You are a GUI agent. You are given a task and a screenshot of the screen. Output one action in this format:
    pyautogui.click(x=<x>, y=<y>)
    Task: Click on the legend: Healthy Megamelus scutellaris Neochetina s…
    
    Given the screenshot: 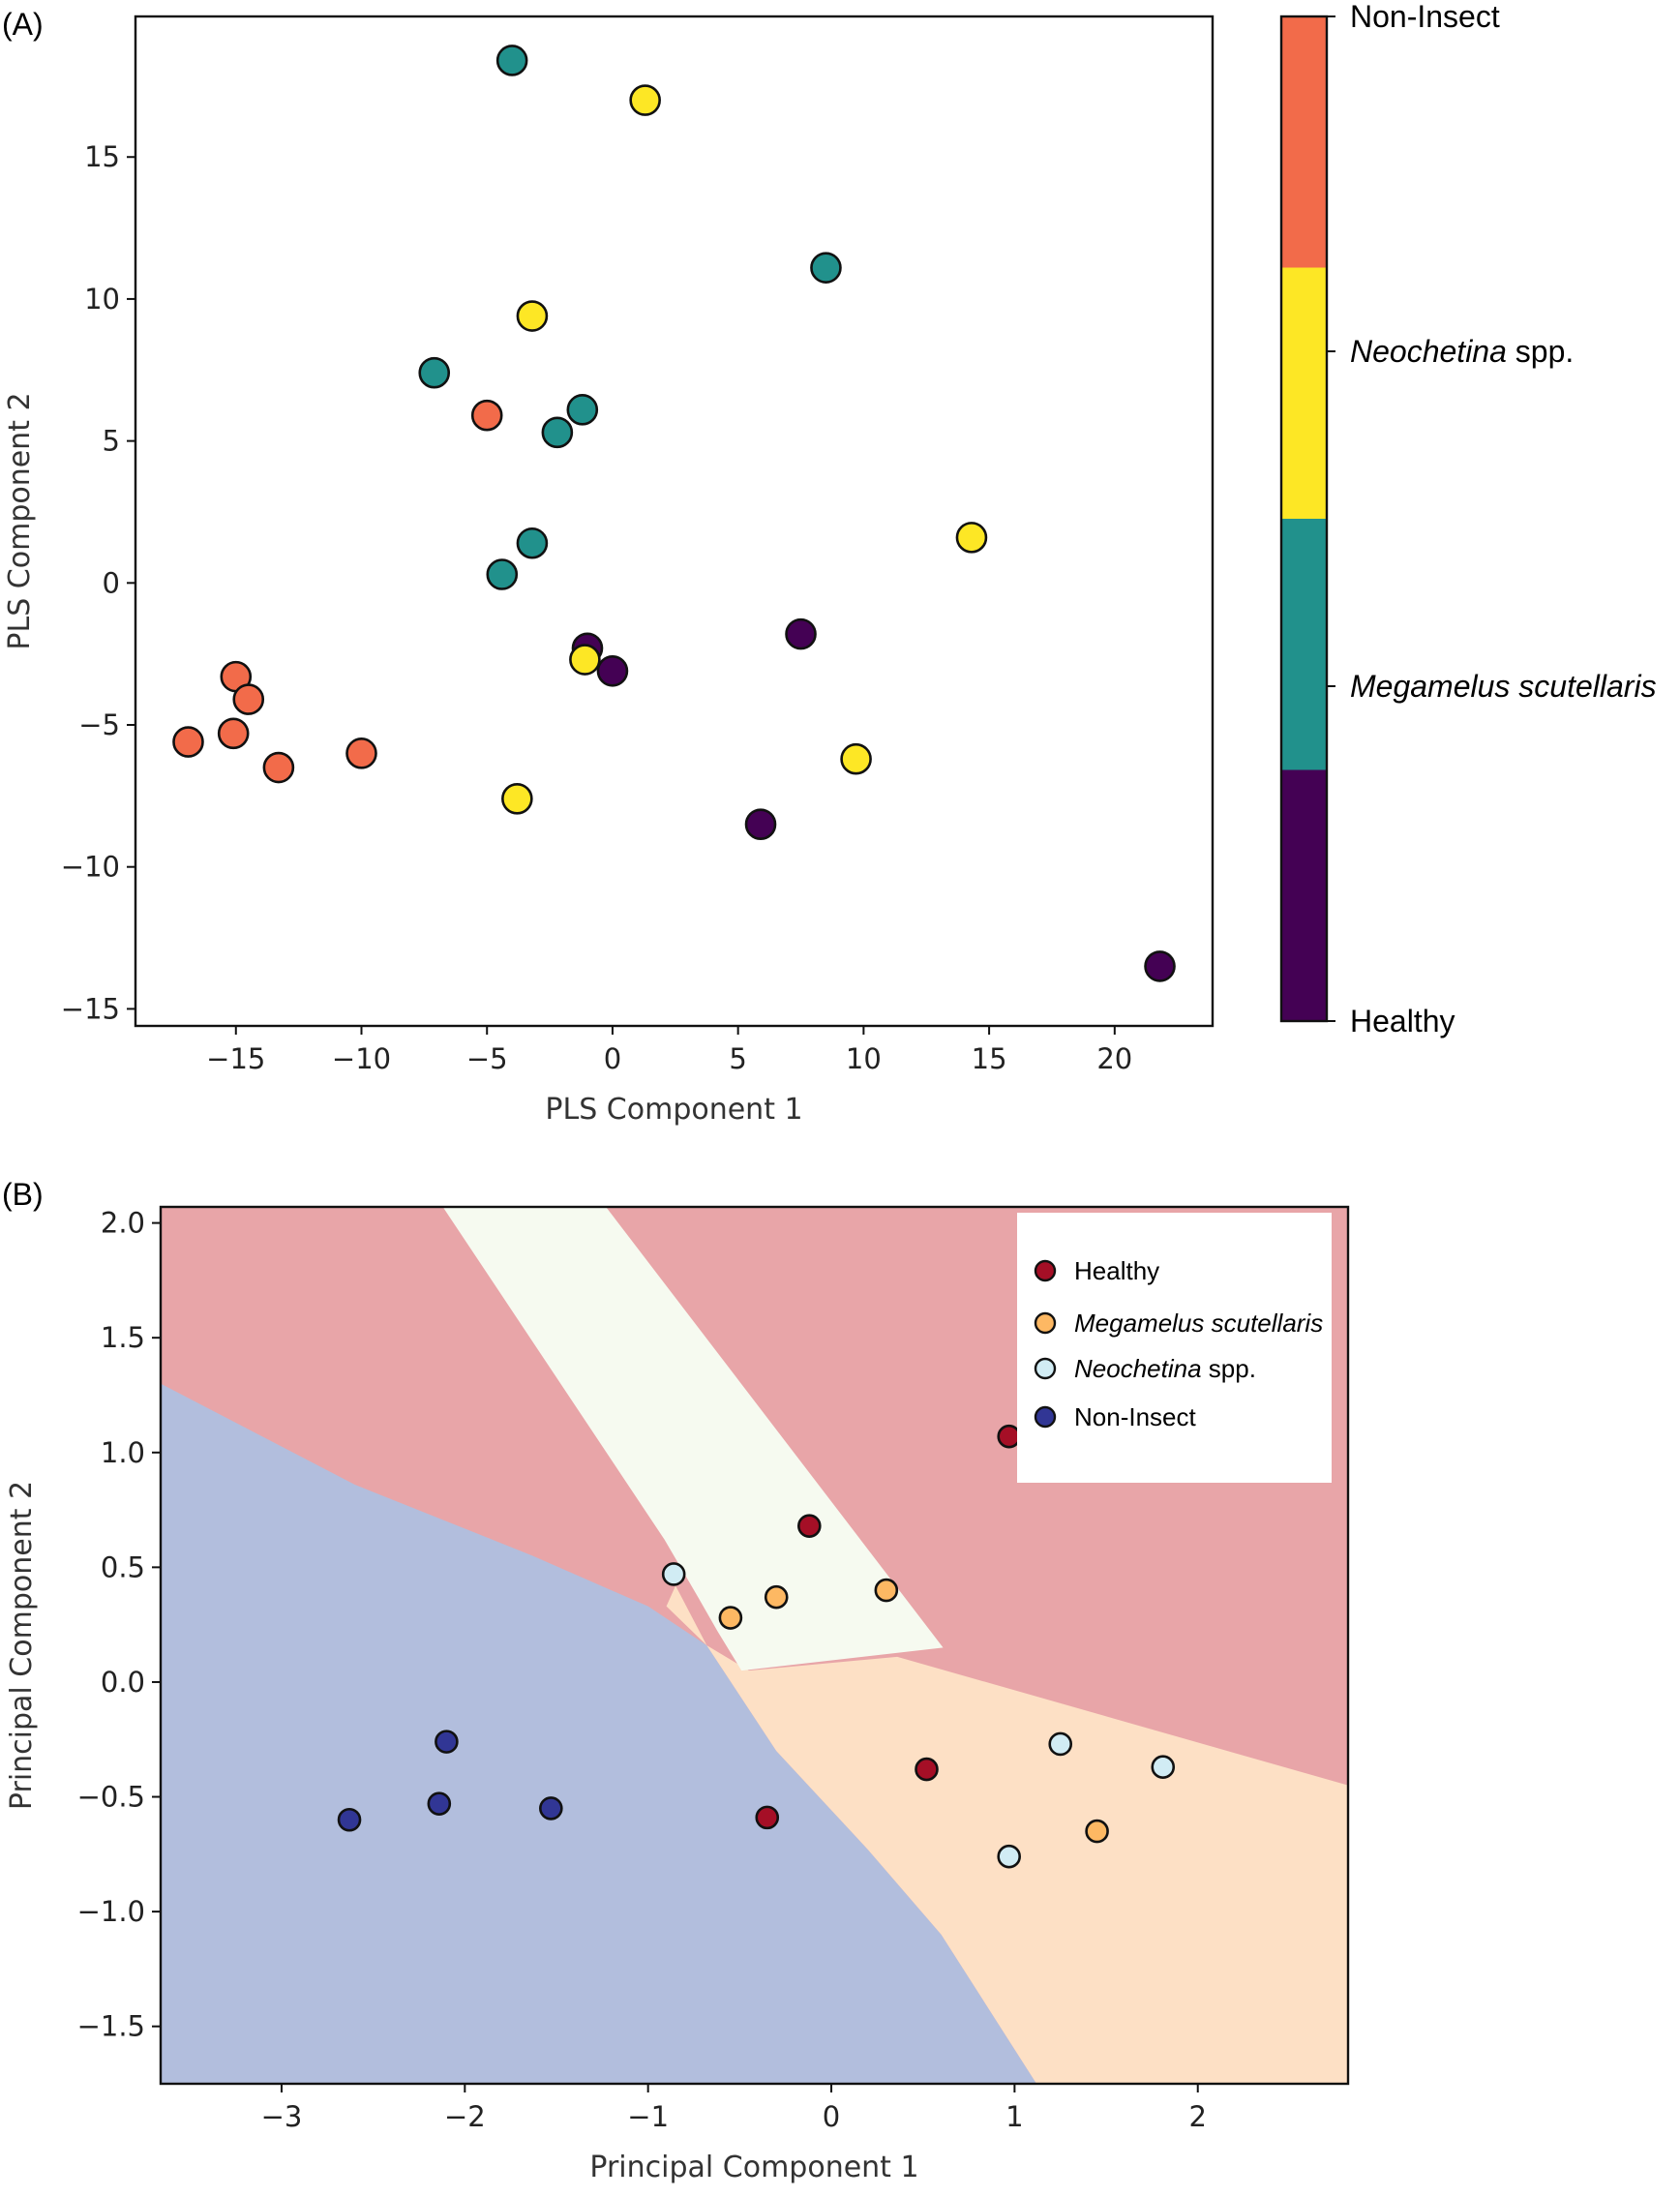 What is the action you would take?
    pyautogui.click(x=1175, y=1348)
    